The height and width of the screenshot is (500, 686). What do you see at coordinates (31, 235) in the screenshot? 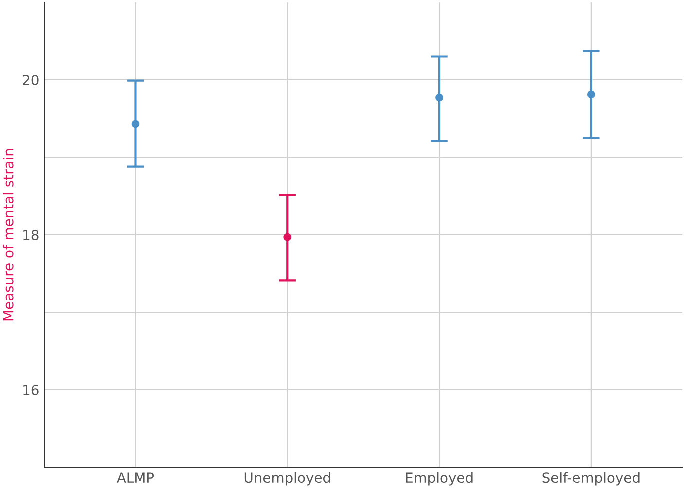
I see `y-tick-label: 18` at bounding box center [31, 235].